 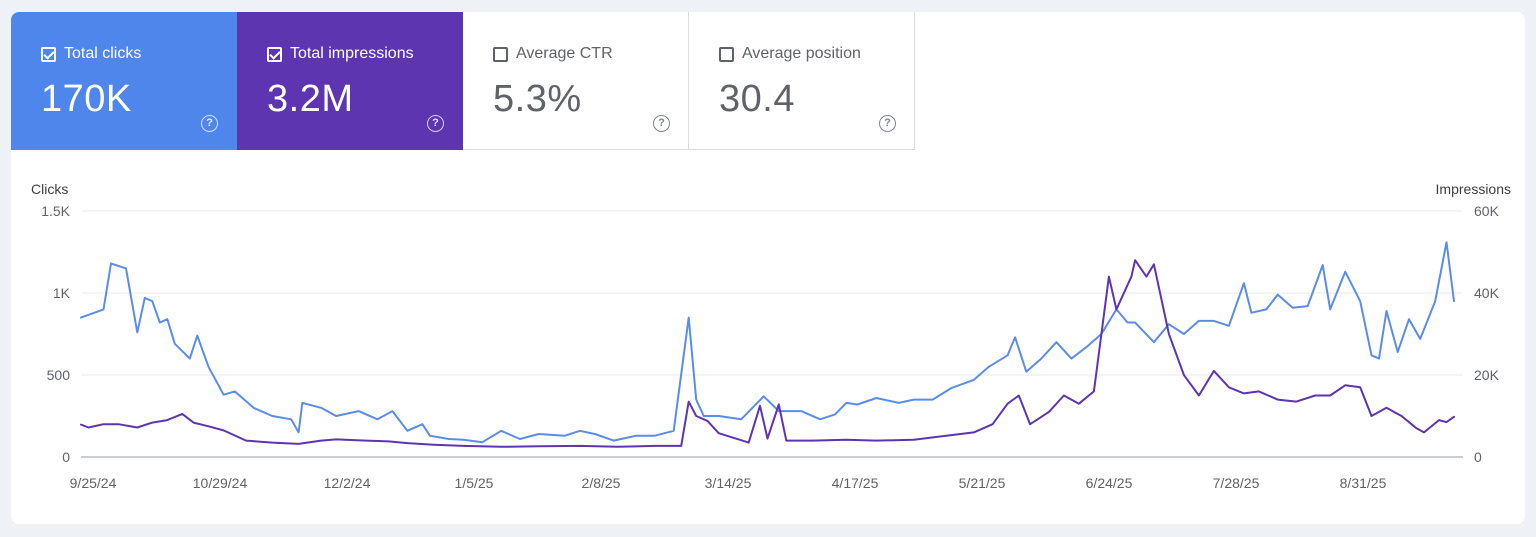 What do you see at coordinates (55, 211) in the screenshot?
I see `left-axis-tick-label: 1.5K` at bounding box center [55, 211].